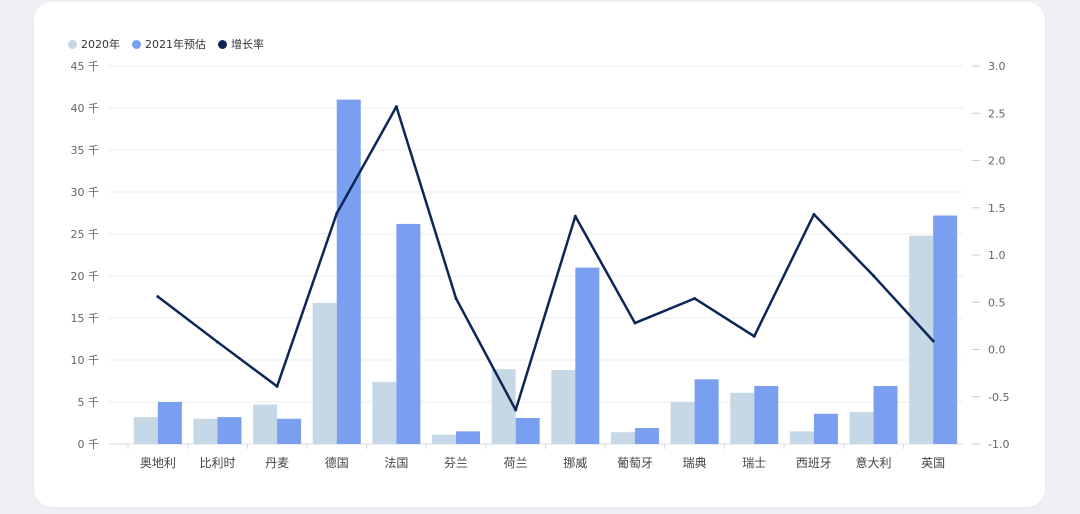  What do you see at coordinates (136, 44) in the screenshot?
I see `legend-marker-2021` at bounding box center [136, 44].